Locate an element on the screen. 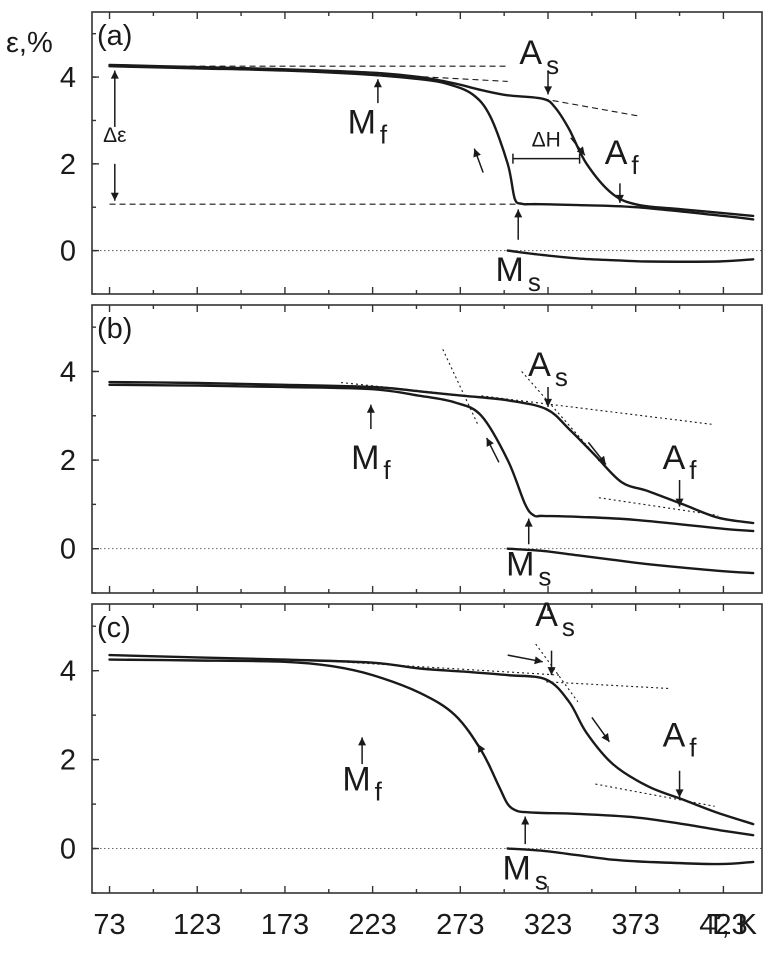 The width and height of the screenshot is (774, 964). x-tick-label: 223 is located at coordinates (372, 925).